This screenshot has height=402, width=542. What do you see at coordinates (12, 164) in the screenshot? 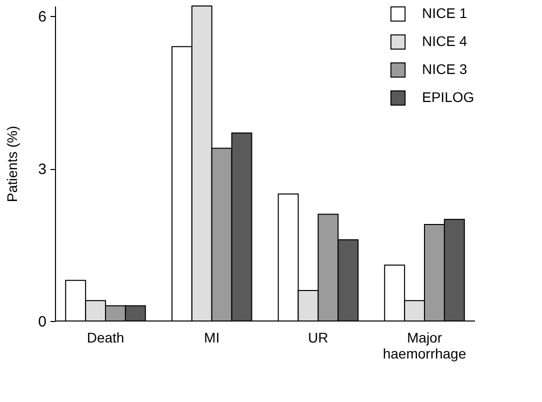
I see `y-axis-title: Patients (%)` at bounding box center [12, 164].